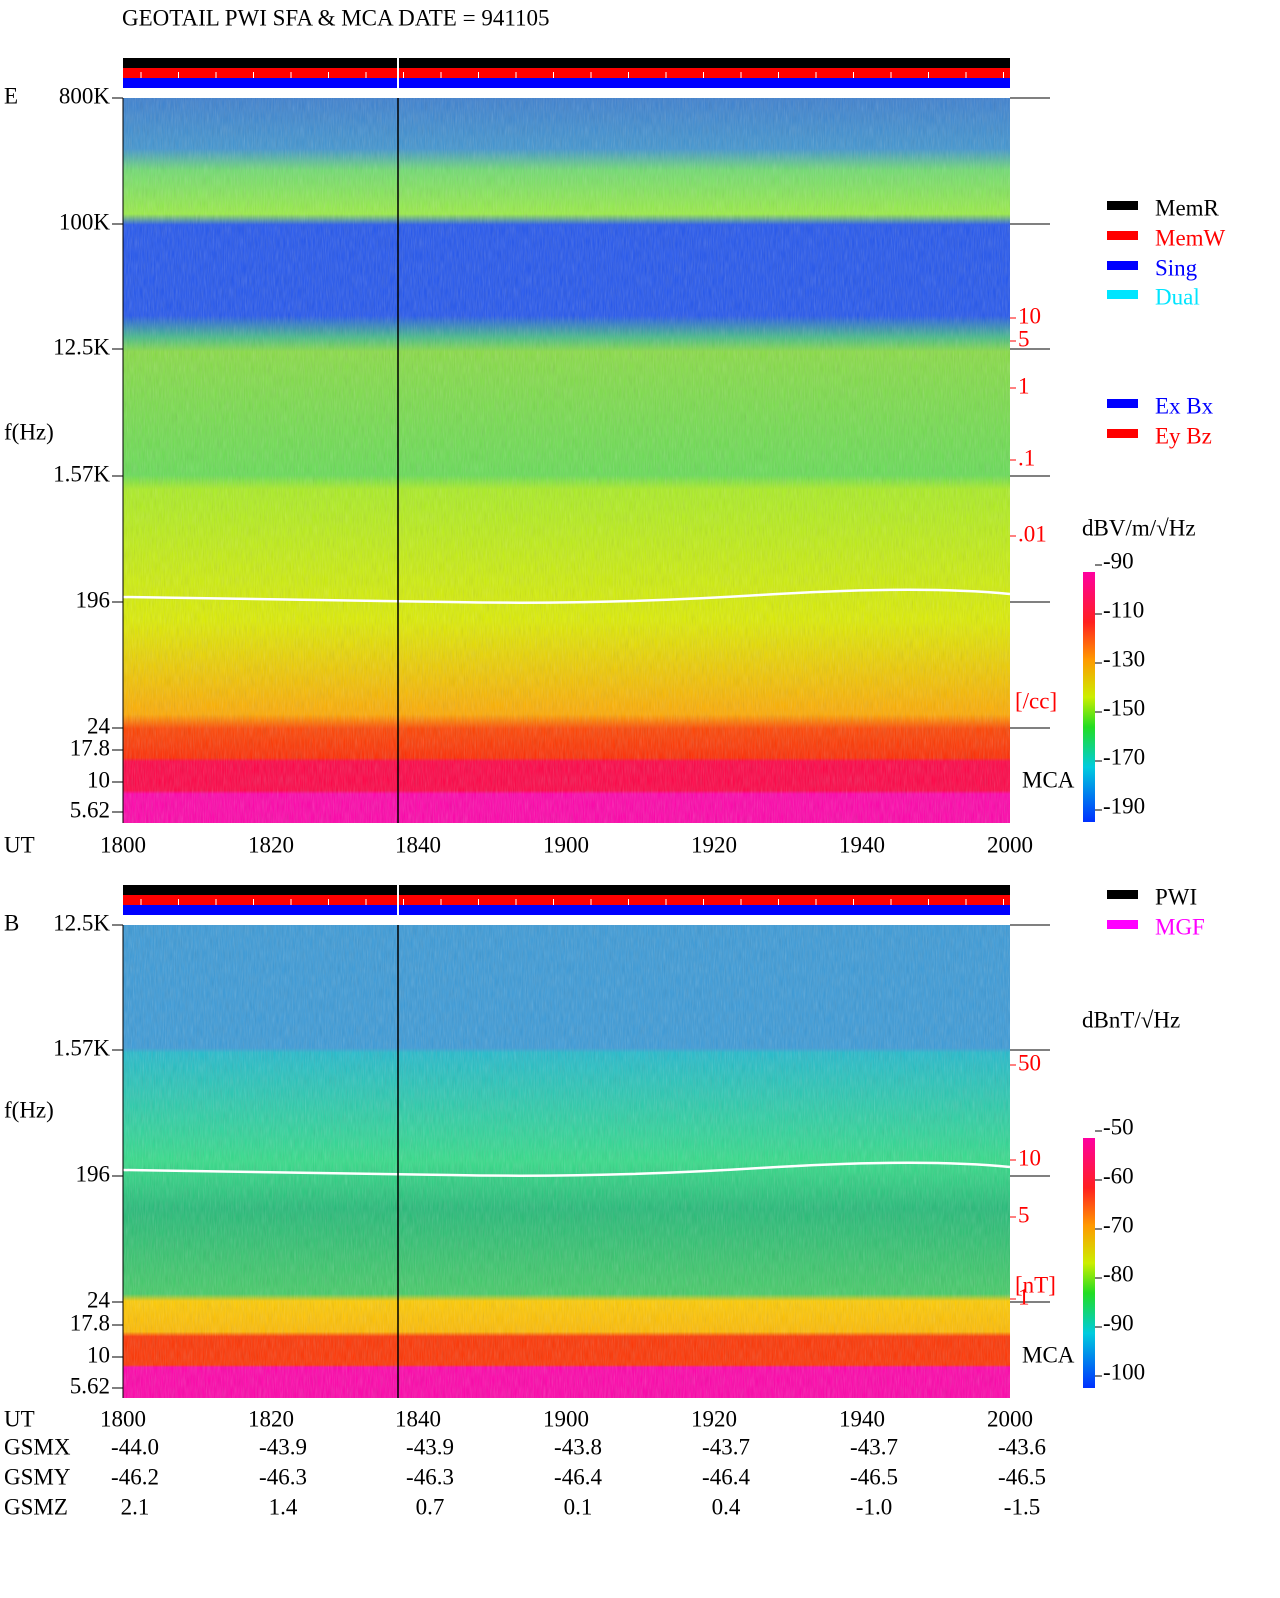  Describe the element at coordinates (81, 922) in the screenshot. I see `y-tick-label: 12.5K` at that location.